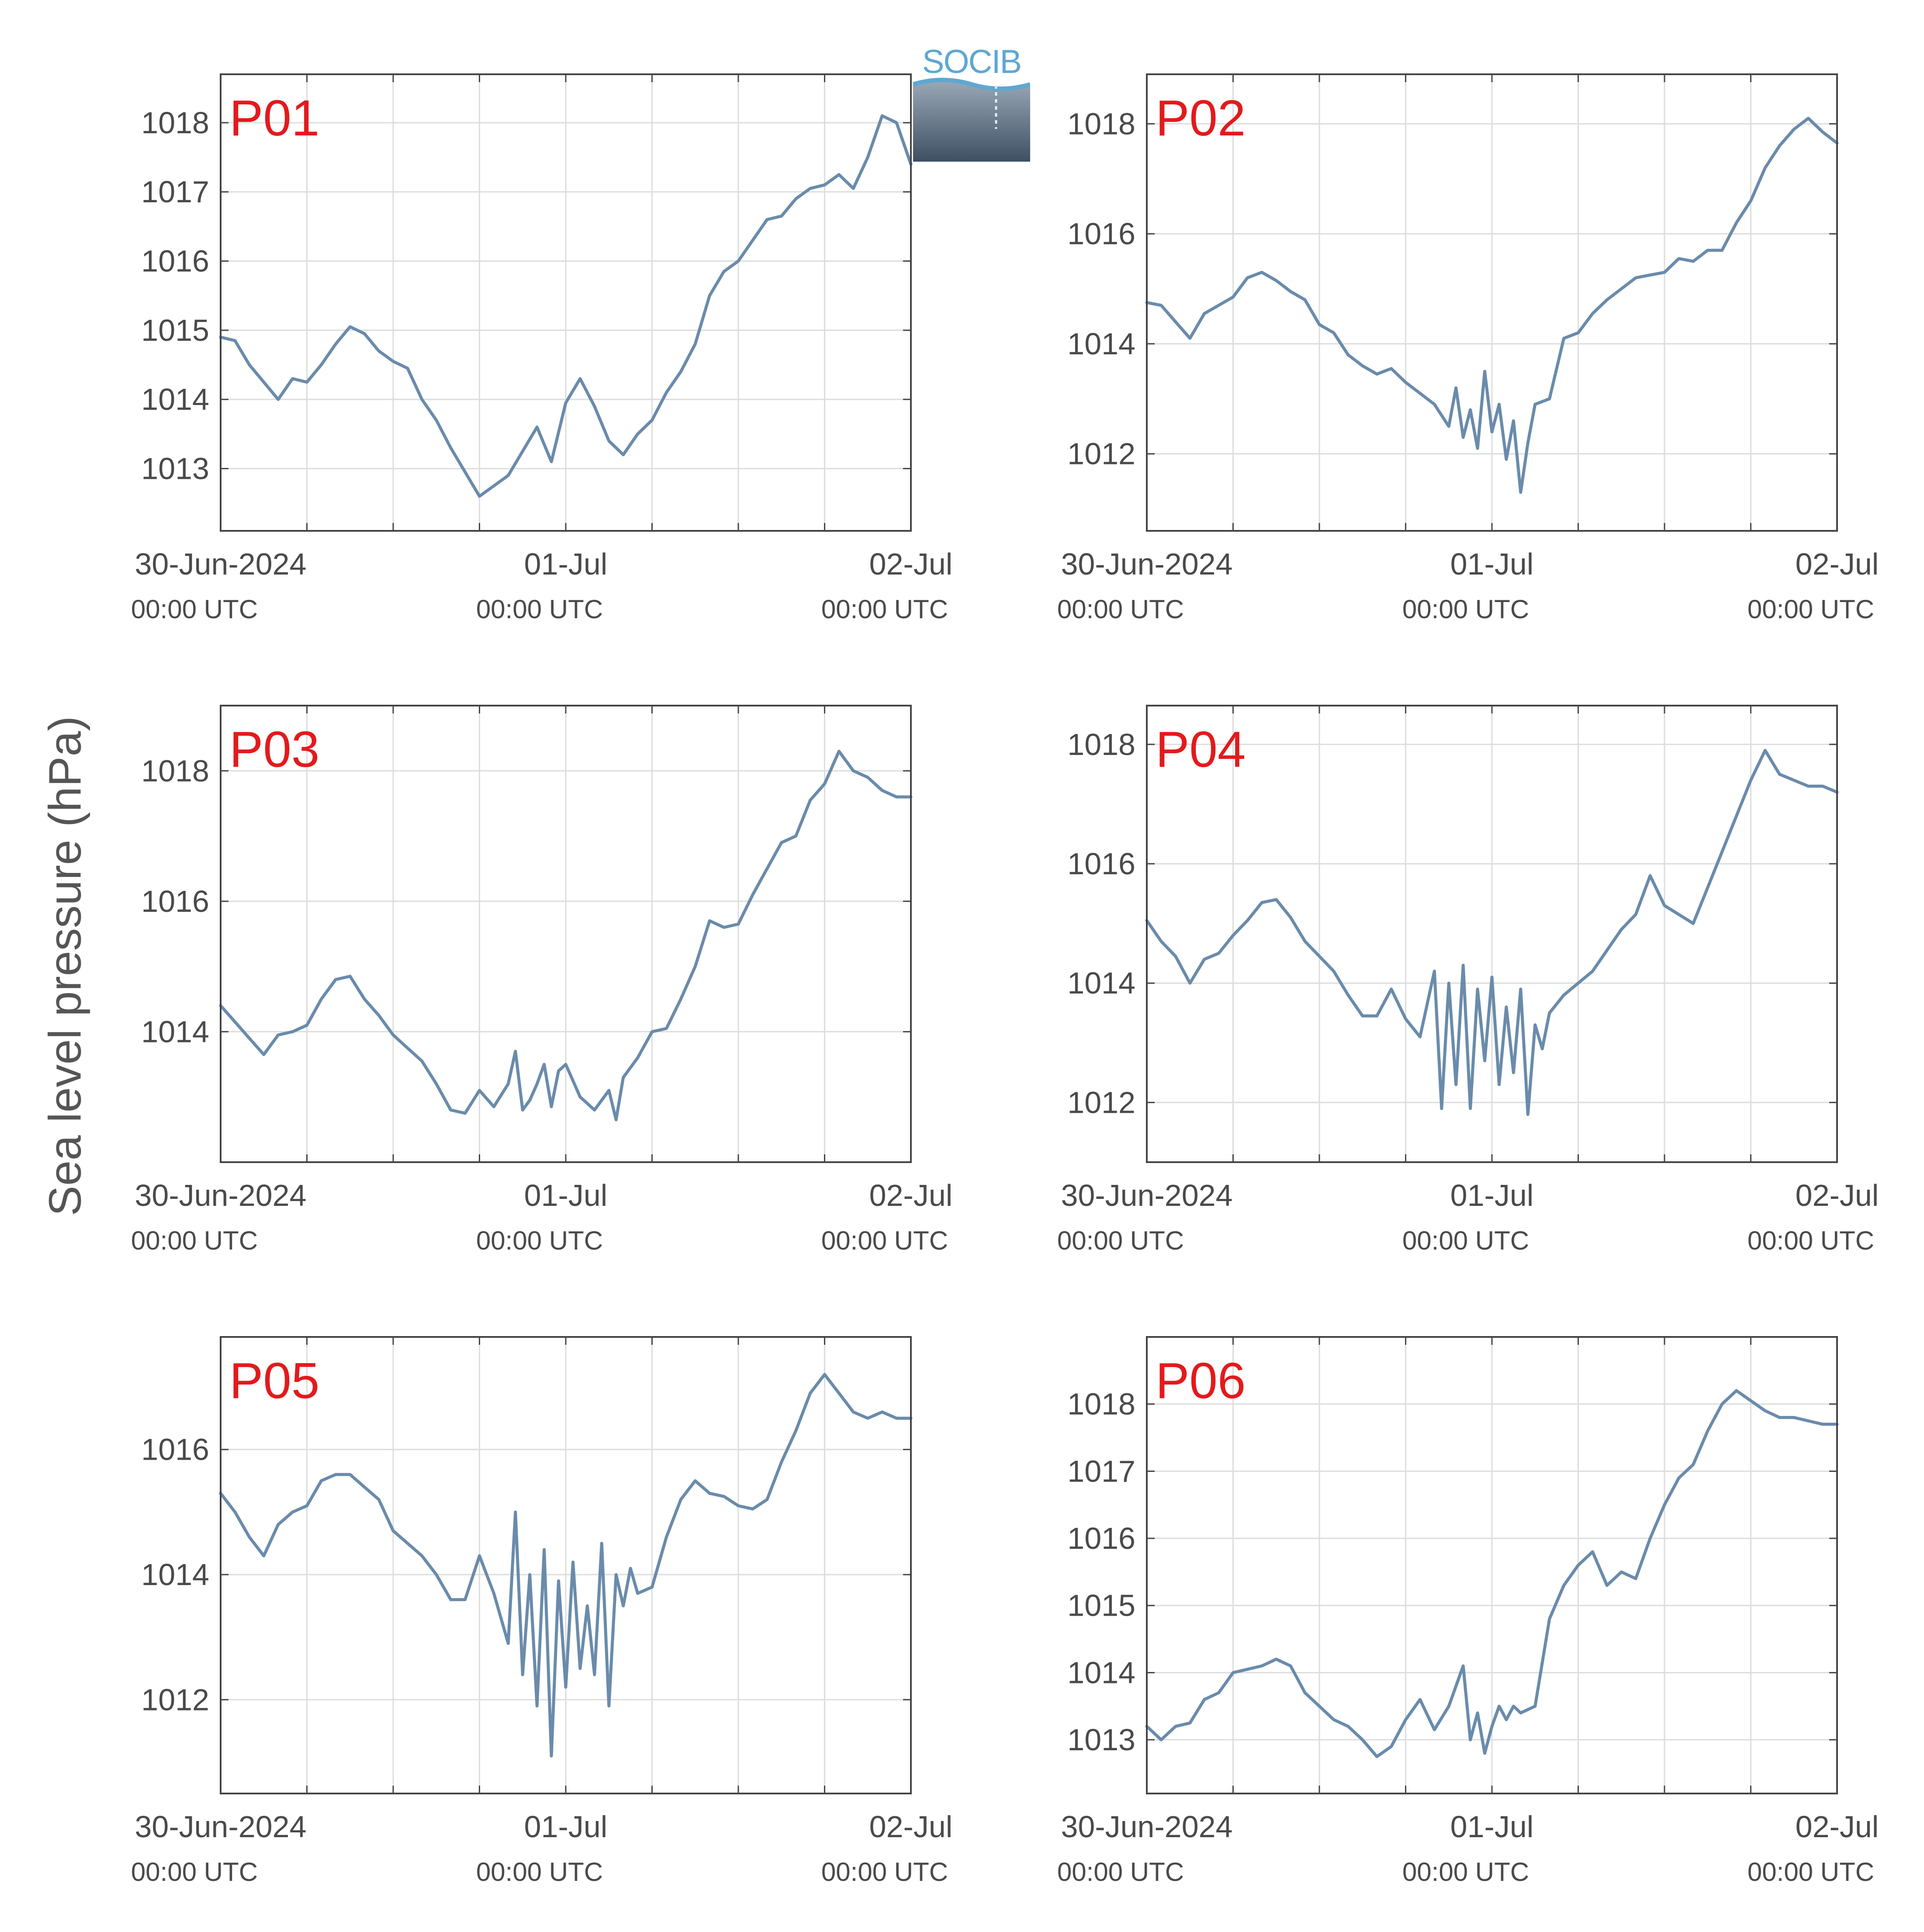  What do you see at coordinates (274, 1380) in the screenshot?
I see `panel-label: P05` at bounding box center [274, 1380].